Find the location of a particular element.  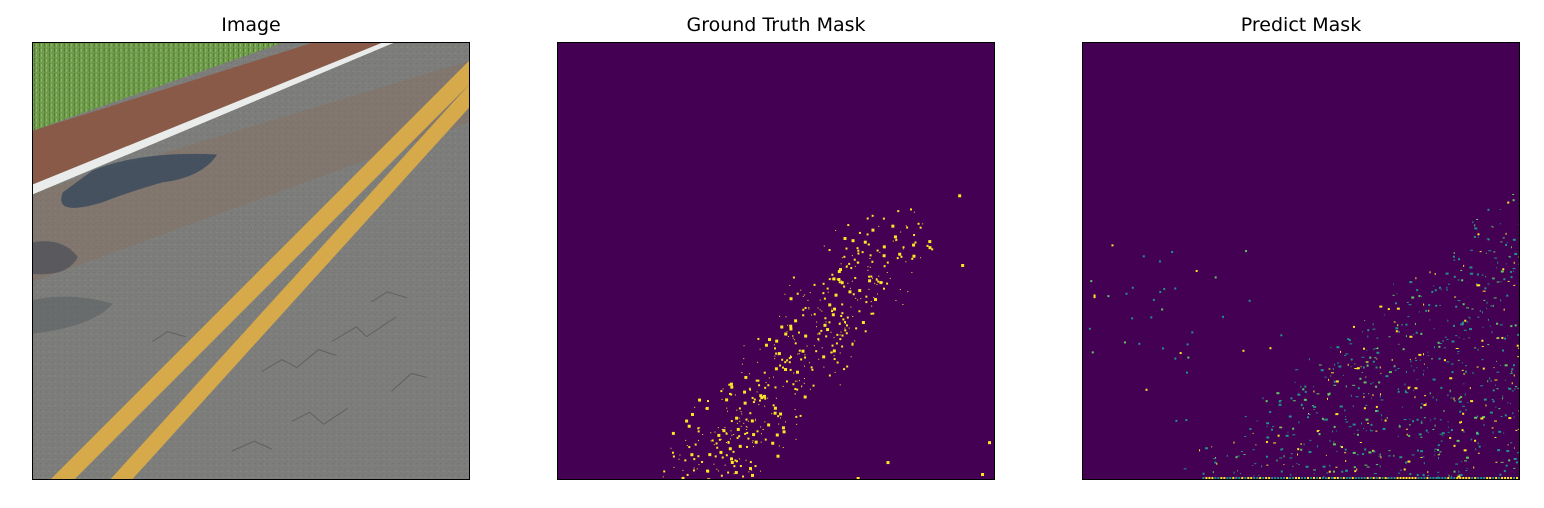

image-title: Image is located at coordinates (251, 25).